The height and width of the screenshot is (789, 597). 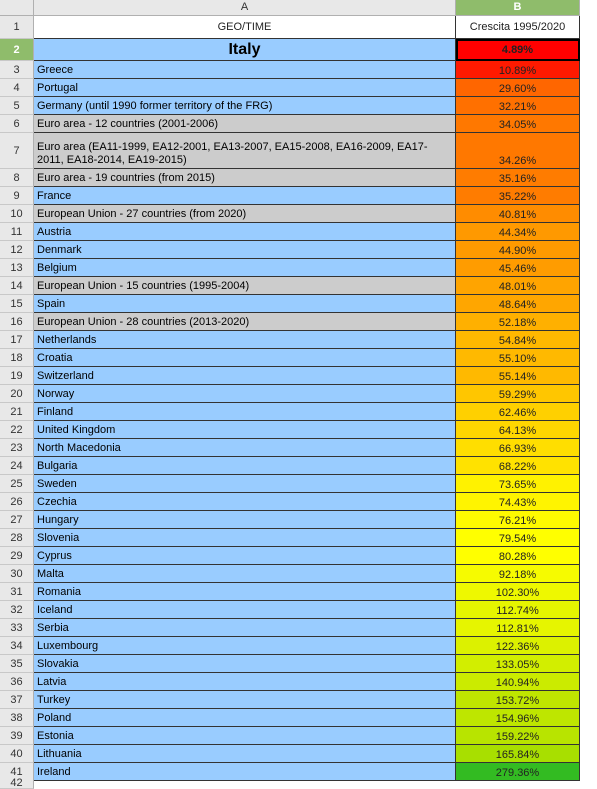 What do you see at coordinates (518, 376) in the screenshot?
I see `cell-growth-value: 55.14%` at bounding box center [518, 376].